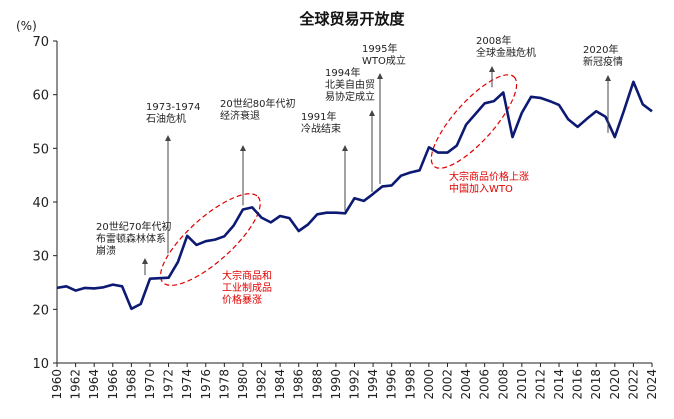  Describe the element at coordinates (351, 19) in the screenshot. I see `chart-title: 全球贸易开放度` at that location.